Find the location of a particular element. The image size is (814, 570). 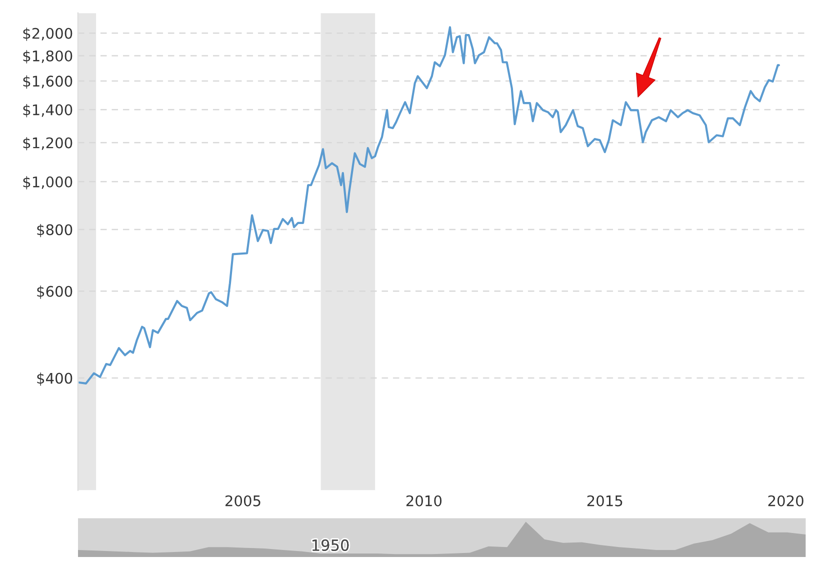

annotation: 1950 is located at coordinates (330, 545).